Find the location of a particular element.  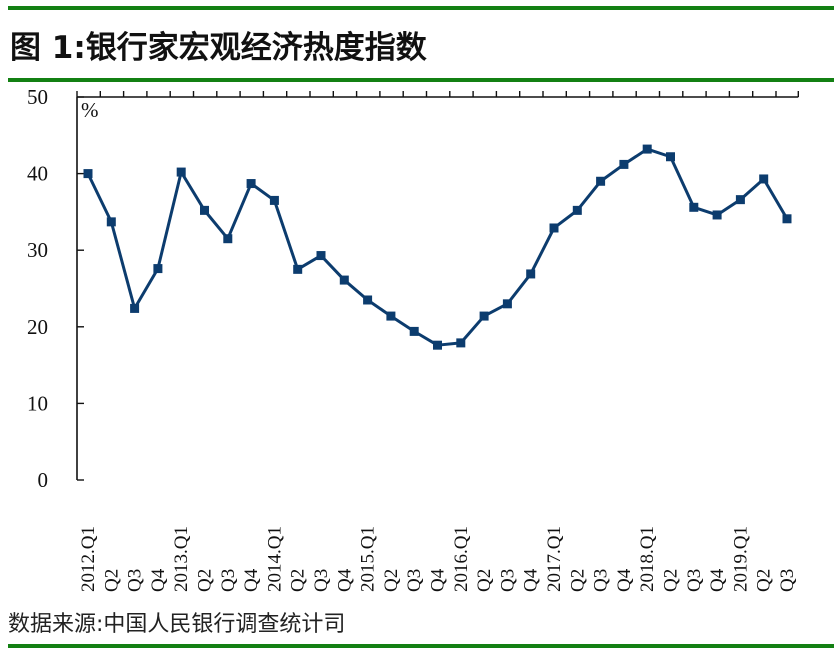

y-tick-label: 20 is located at coordinates (37, 327).